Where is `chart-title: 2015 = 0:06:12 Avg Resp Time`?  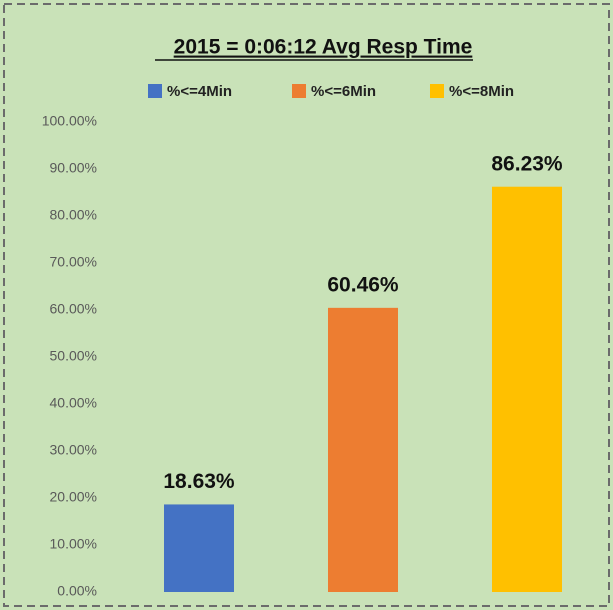
chart-title: 2015 = 0:06:12 Avg Resp Time is located at coordinates (323, 47).